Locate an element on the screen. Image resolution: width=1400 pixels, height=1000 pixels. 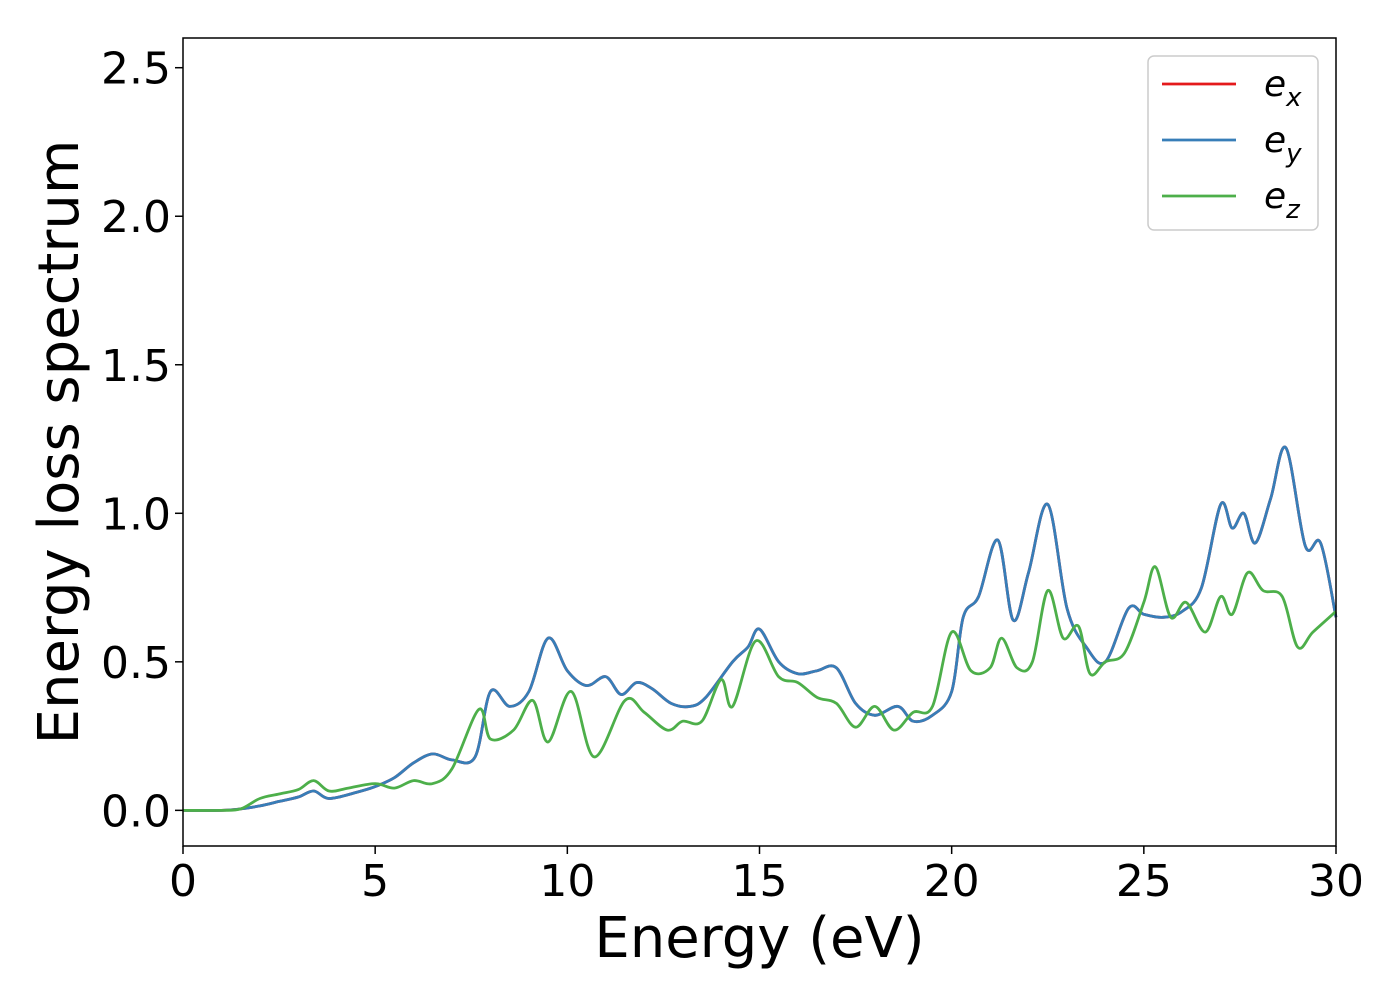
y-axis-ticks: 0.0 0.5 1.0 1.5 2.0 2.5 is located at coordinates (142, 440).